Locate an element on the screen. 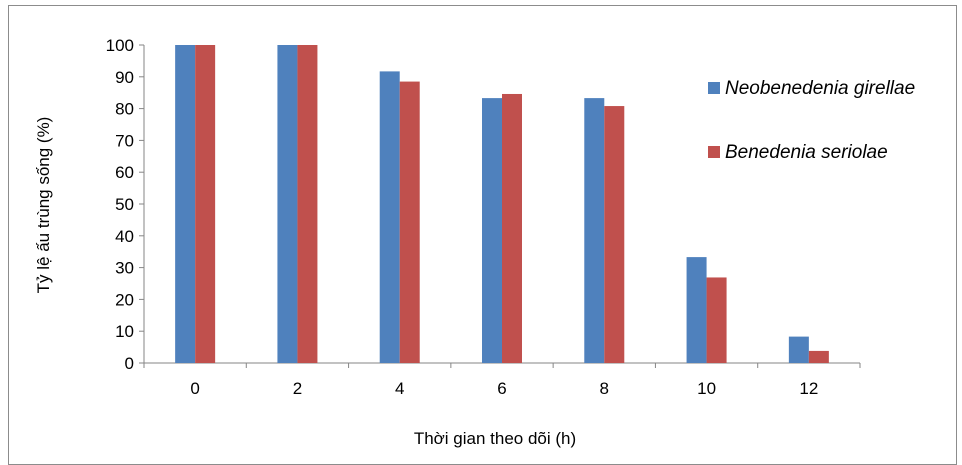 Image resolution: width=962 pixels, height=465 pixels. x-tick-label: 12 is located at coordinates (808, 388).